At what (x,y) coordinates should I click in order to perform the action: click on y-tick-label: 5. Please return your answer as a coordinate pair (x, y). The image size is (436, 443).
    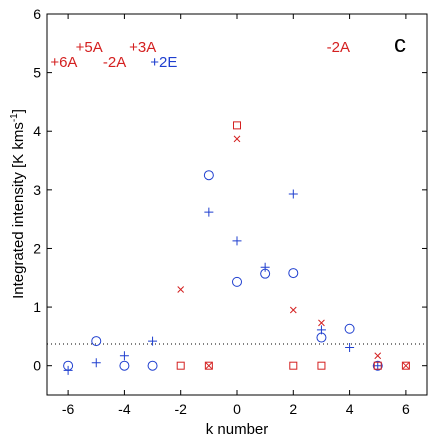
    Looking at the image, I should click on (37, 73).